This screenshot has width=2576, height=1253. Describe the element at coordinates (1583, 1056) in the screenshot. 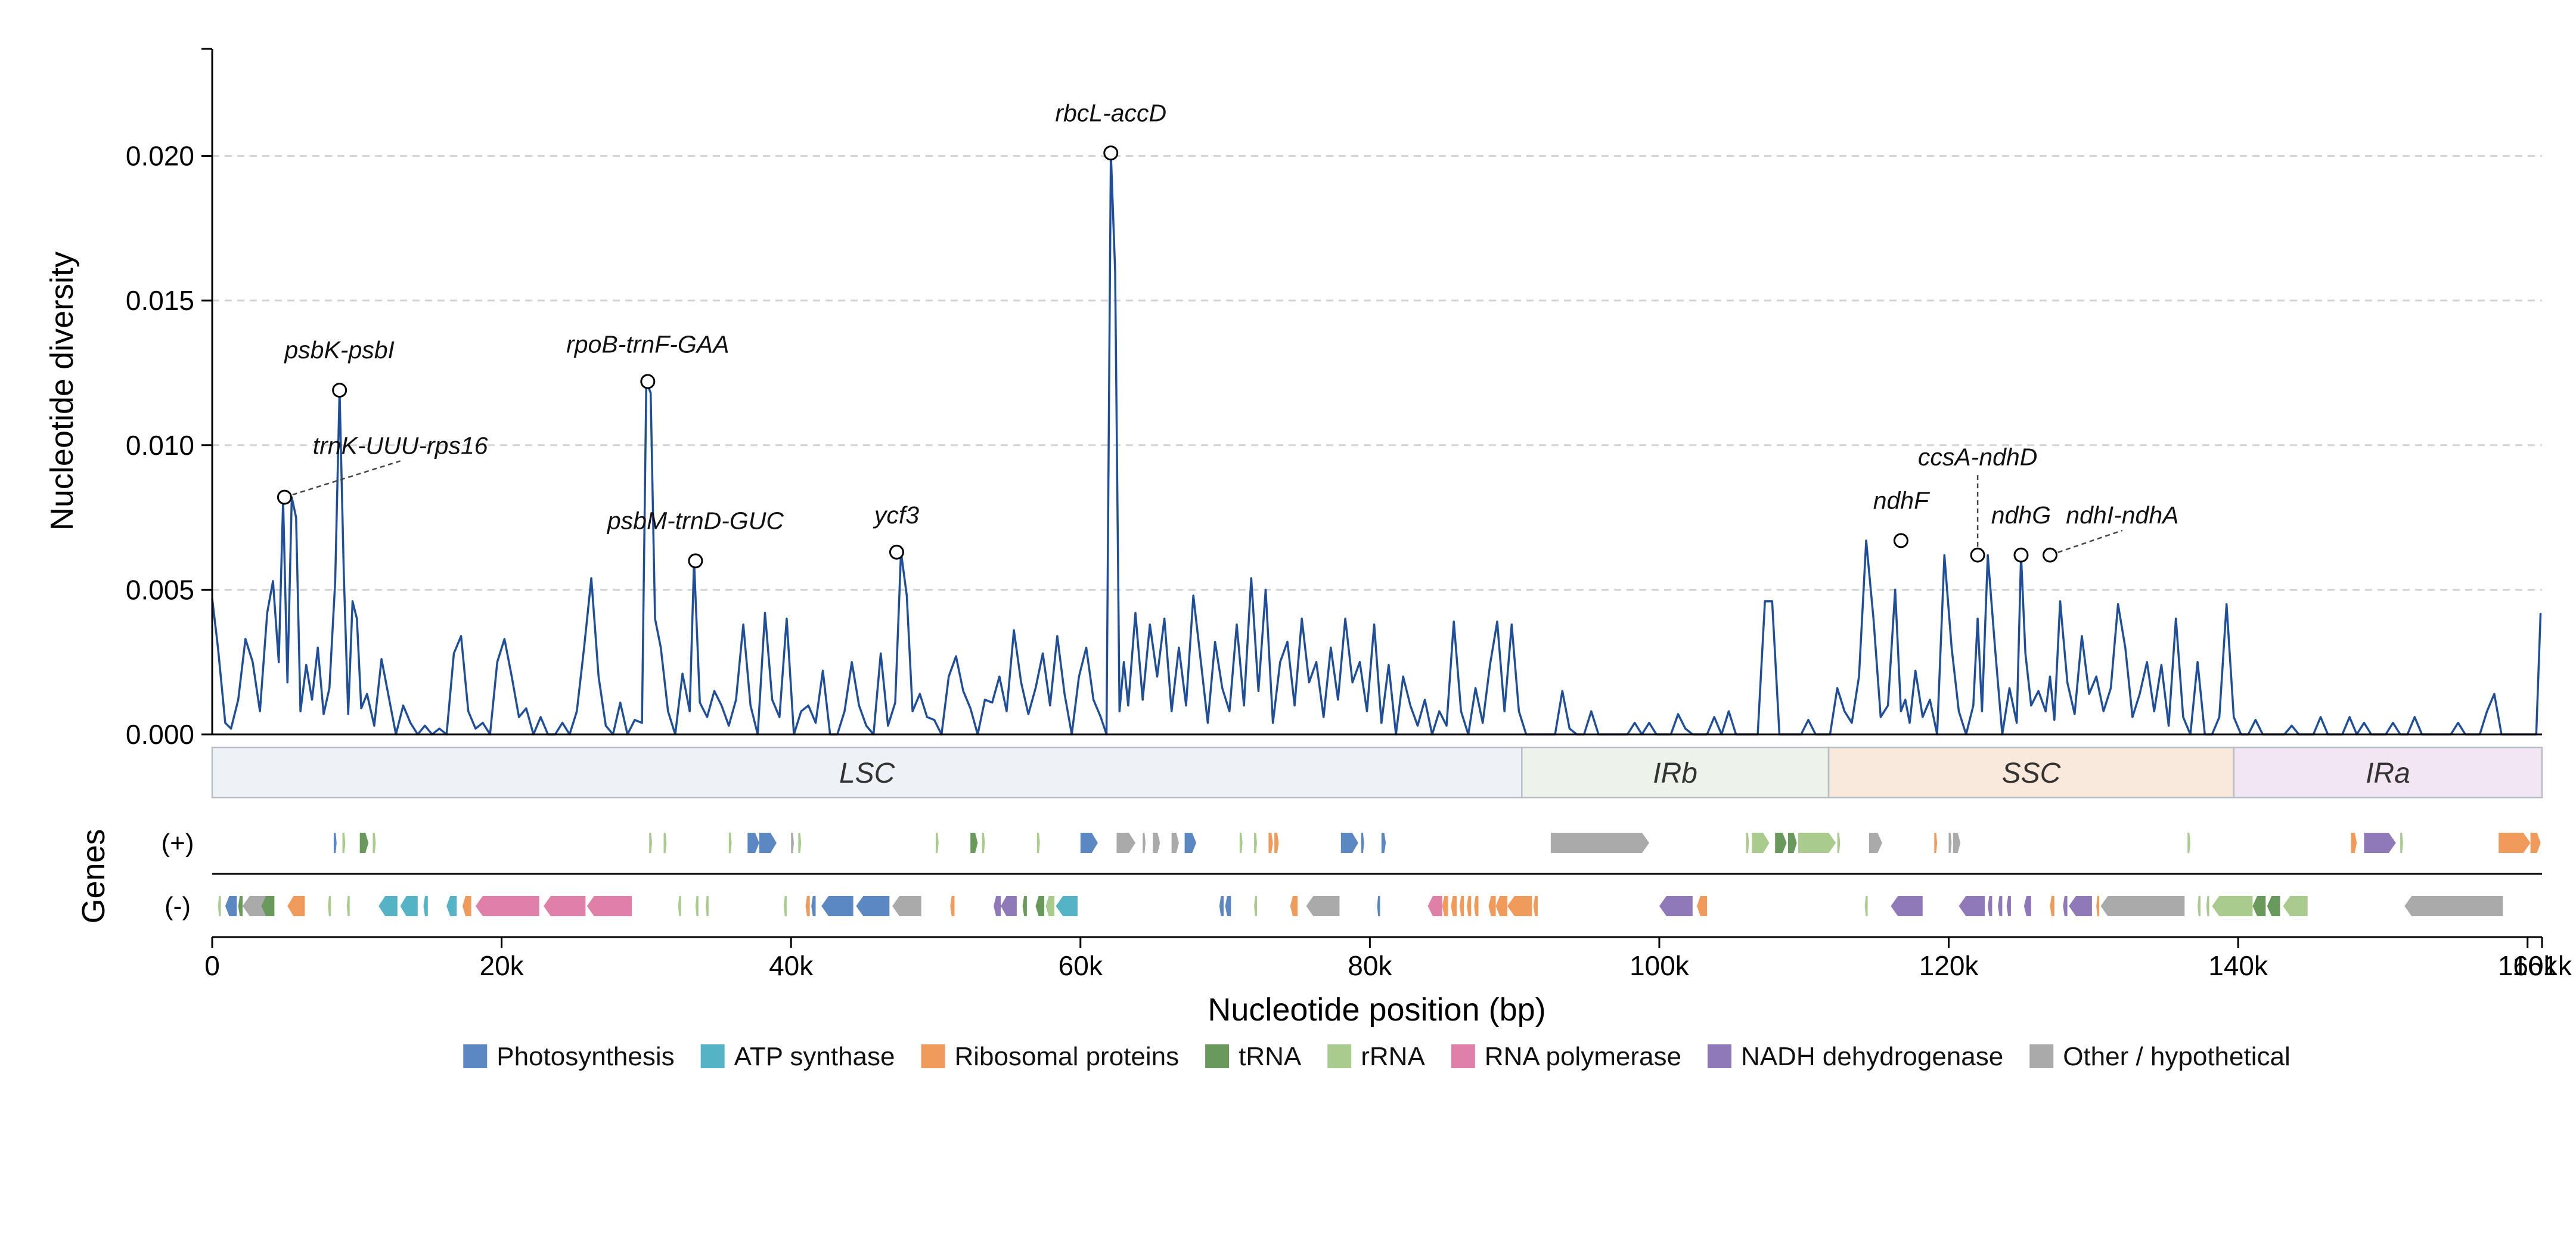

I see `legend-label: RNA polymerase` at that location.